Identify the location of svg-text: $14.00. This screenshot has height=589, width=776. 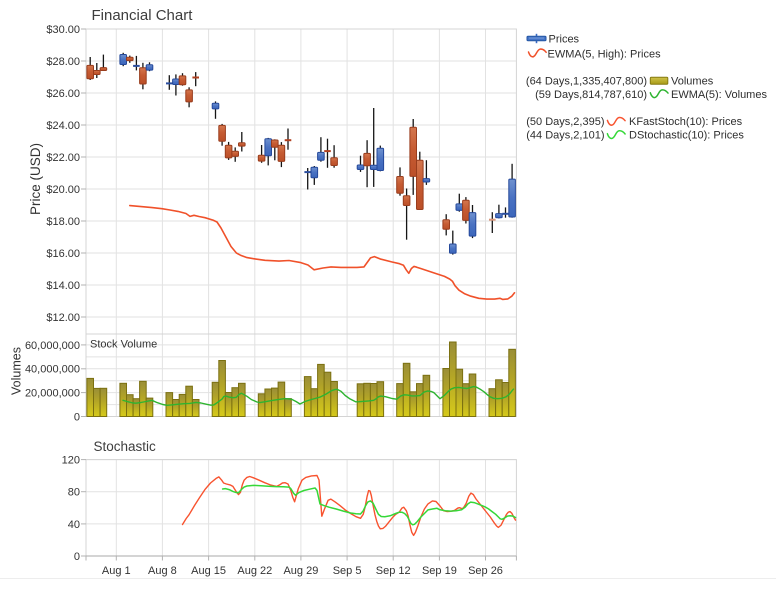
(63, 286).